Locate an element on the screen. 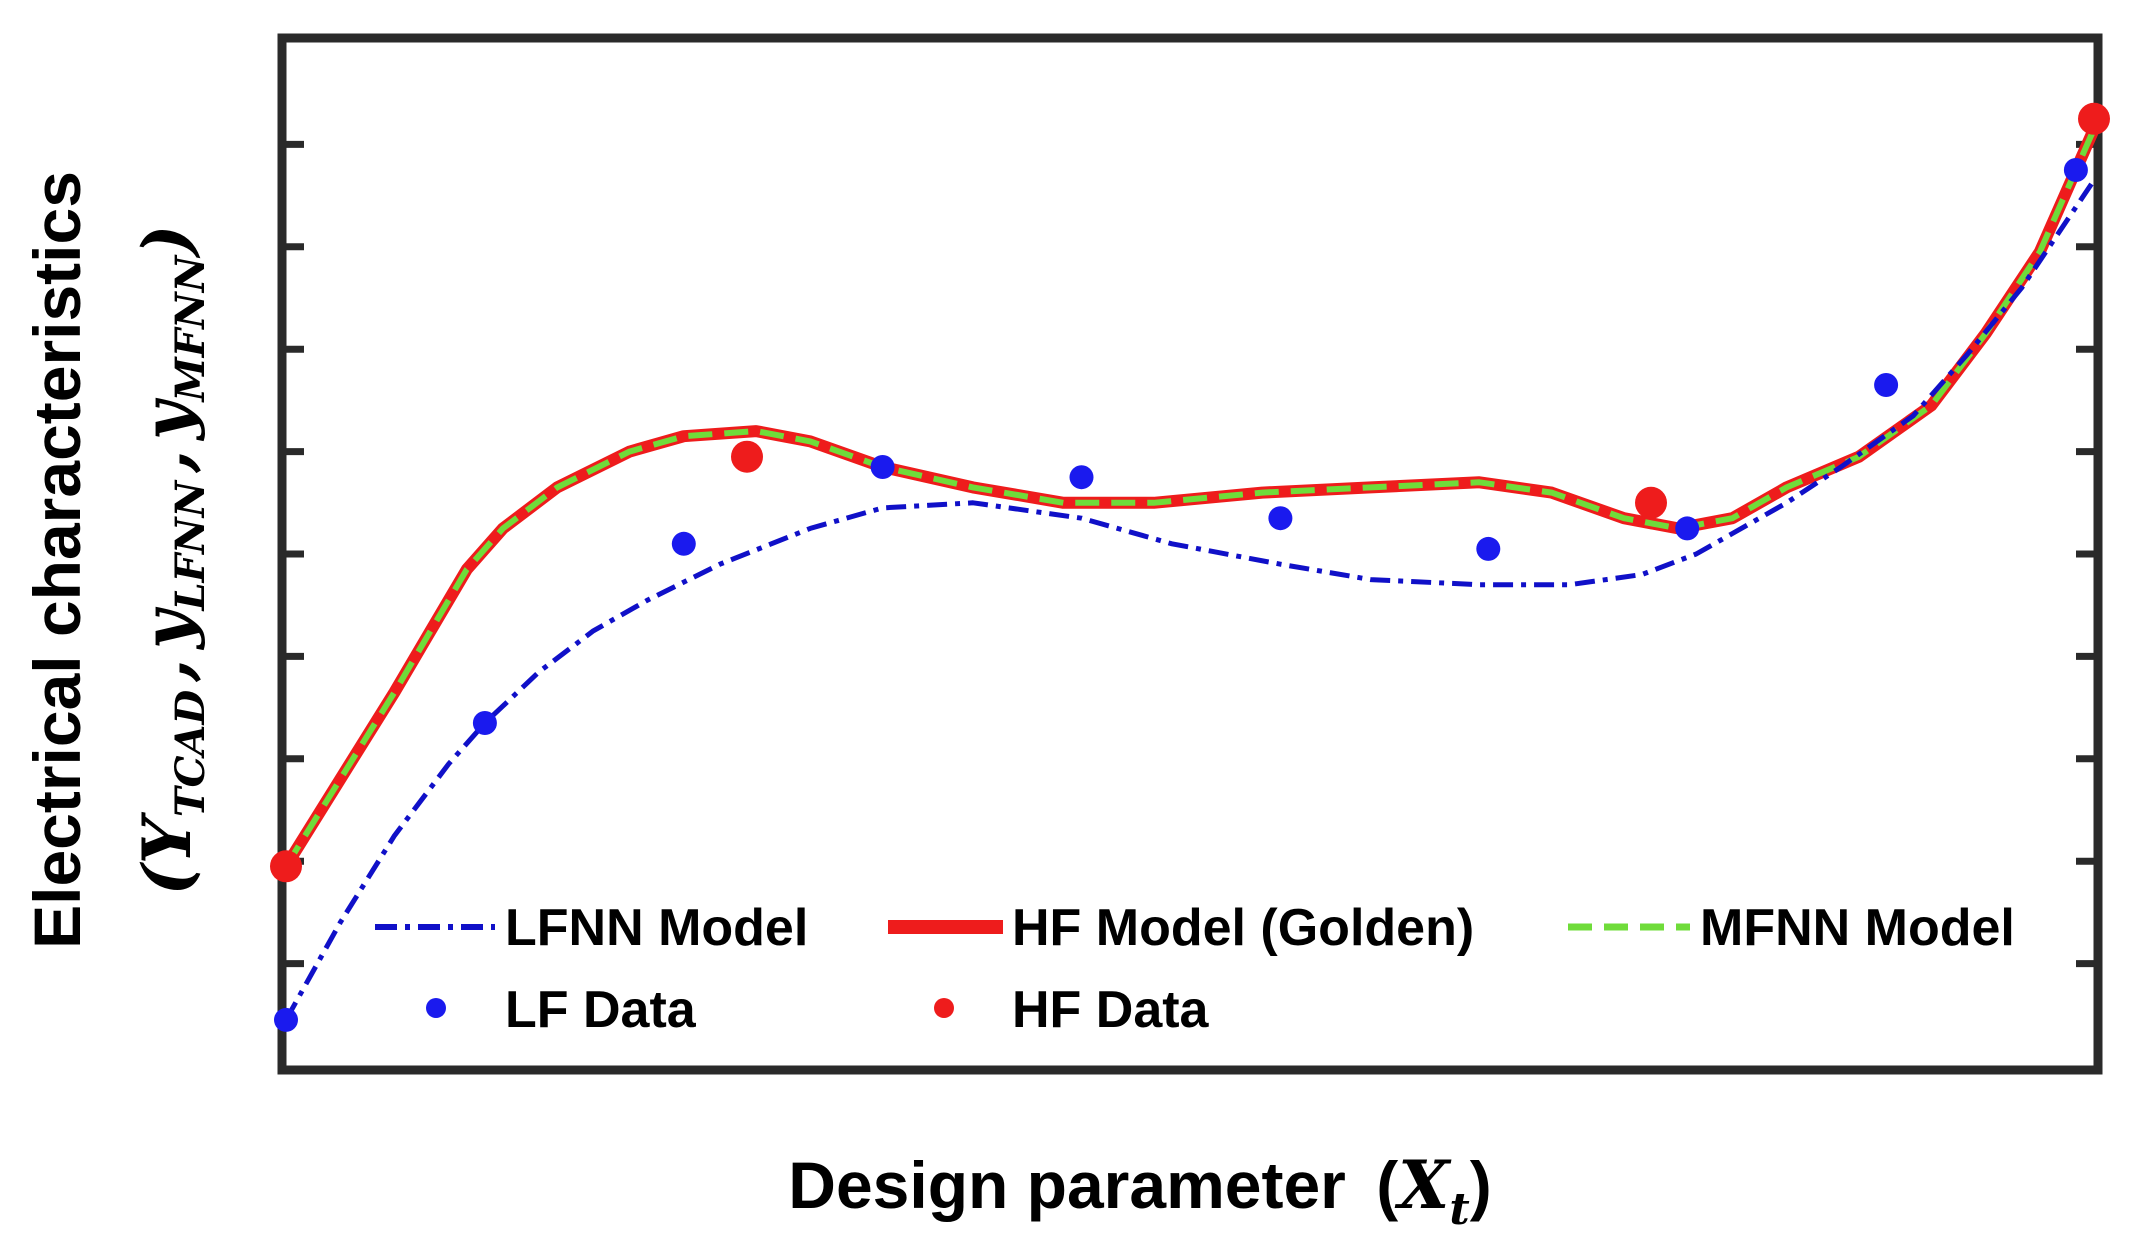  legend-label-lf-data: LF Data is located at coordinates (601, 1010).